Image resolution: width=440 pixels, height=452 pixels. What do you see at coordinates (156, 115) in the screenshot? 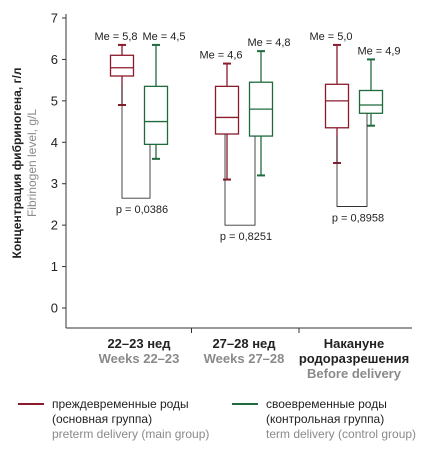
I see `group-1-series-2-box` at bounding box center [156, 115].